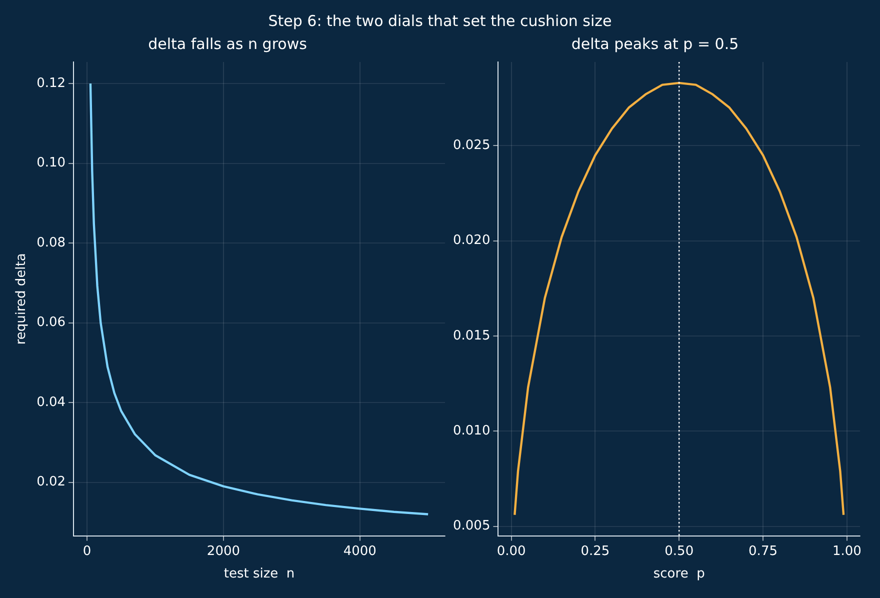  What do you see at coordinates (223, 551) in the screenshot?
I see `x-tick-label: 2000` at bounding box center [223, 551].